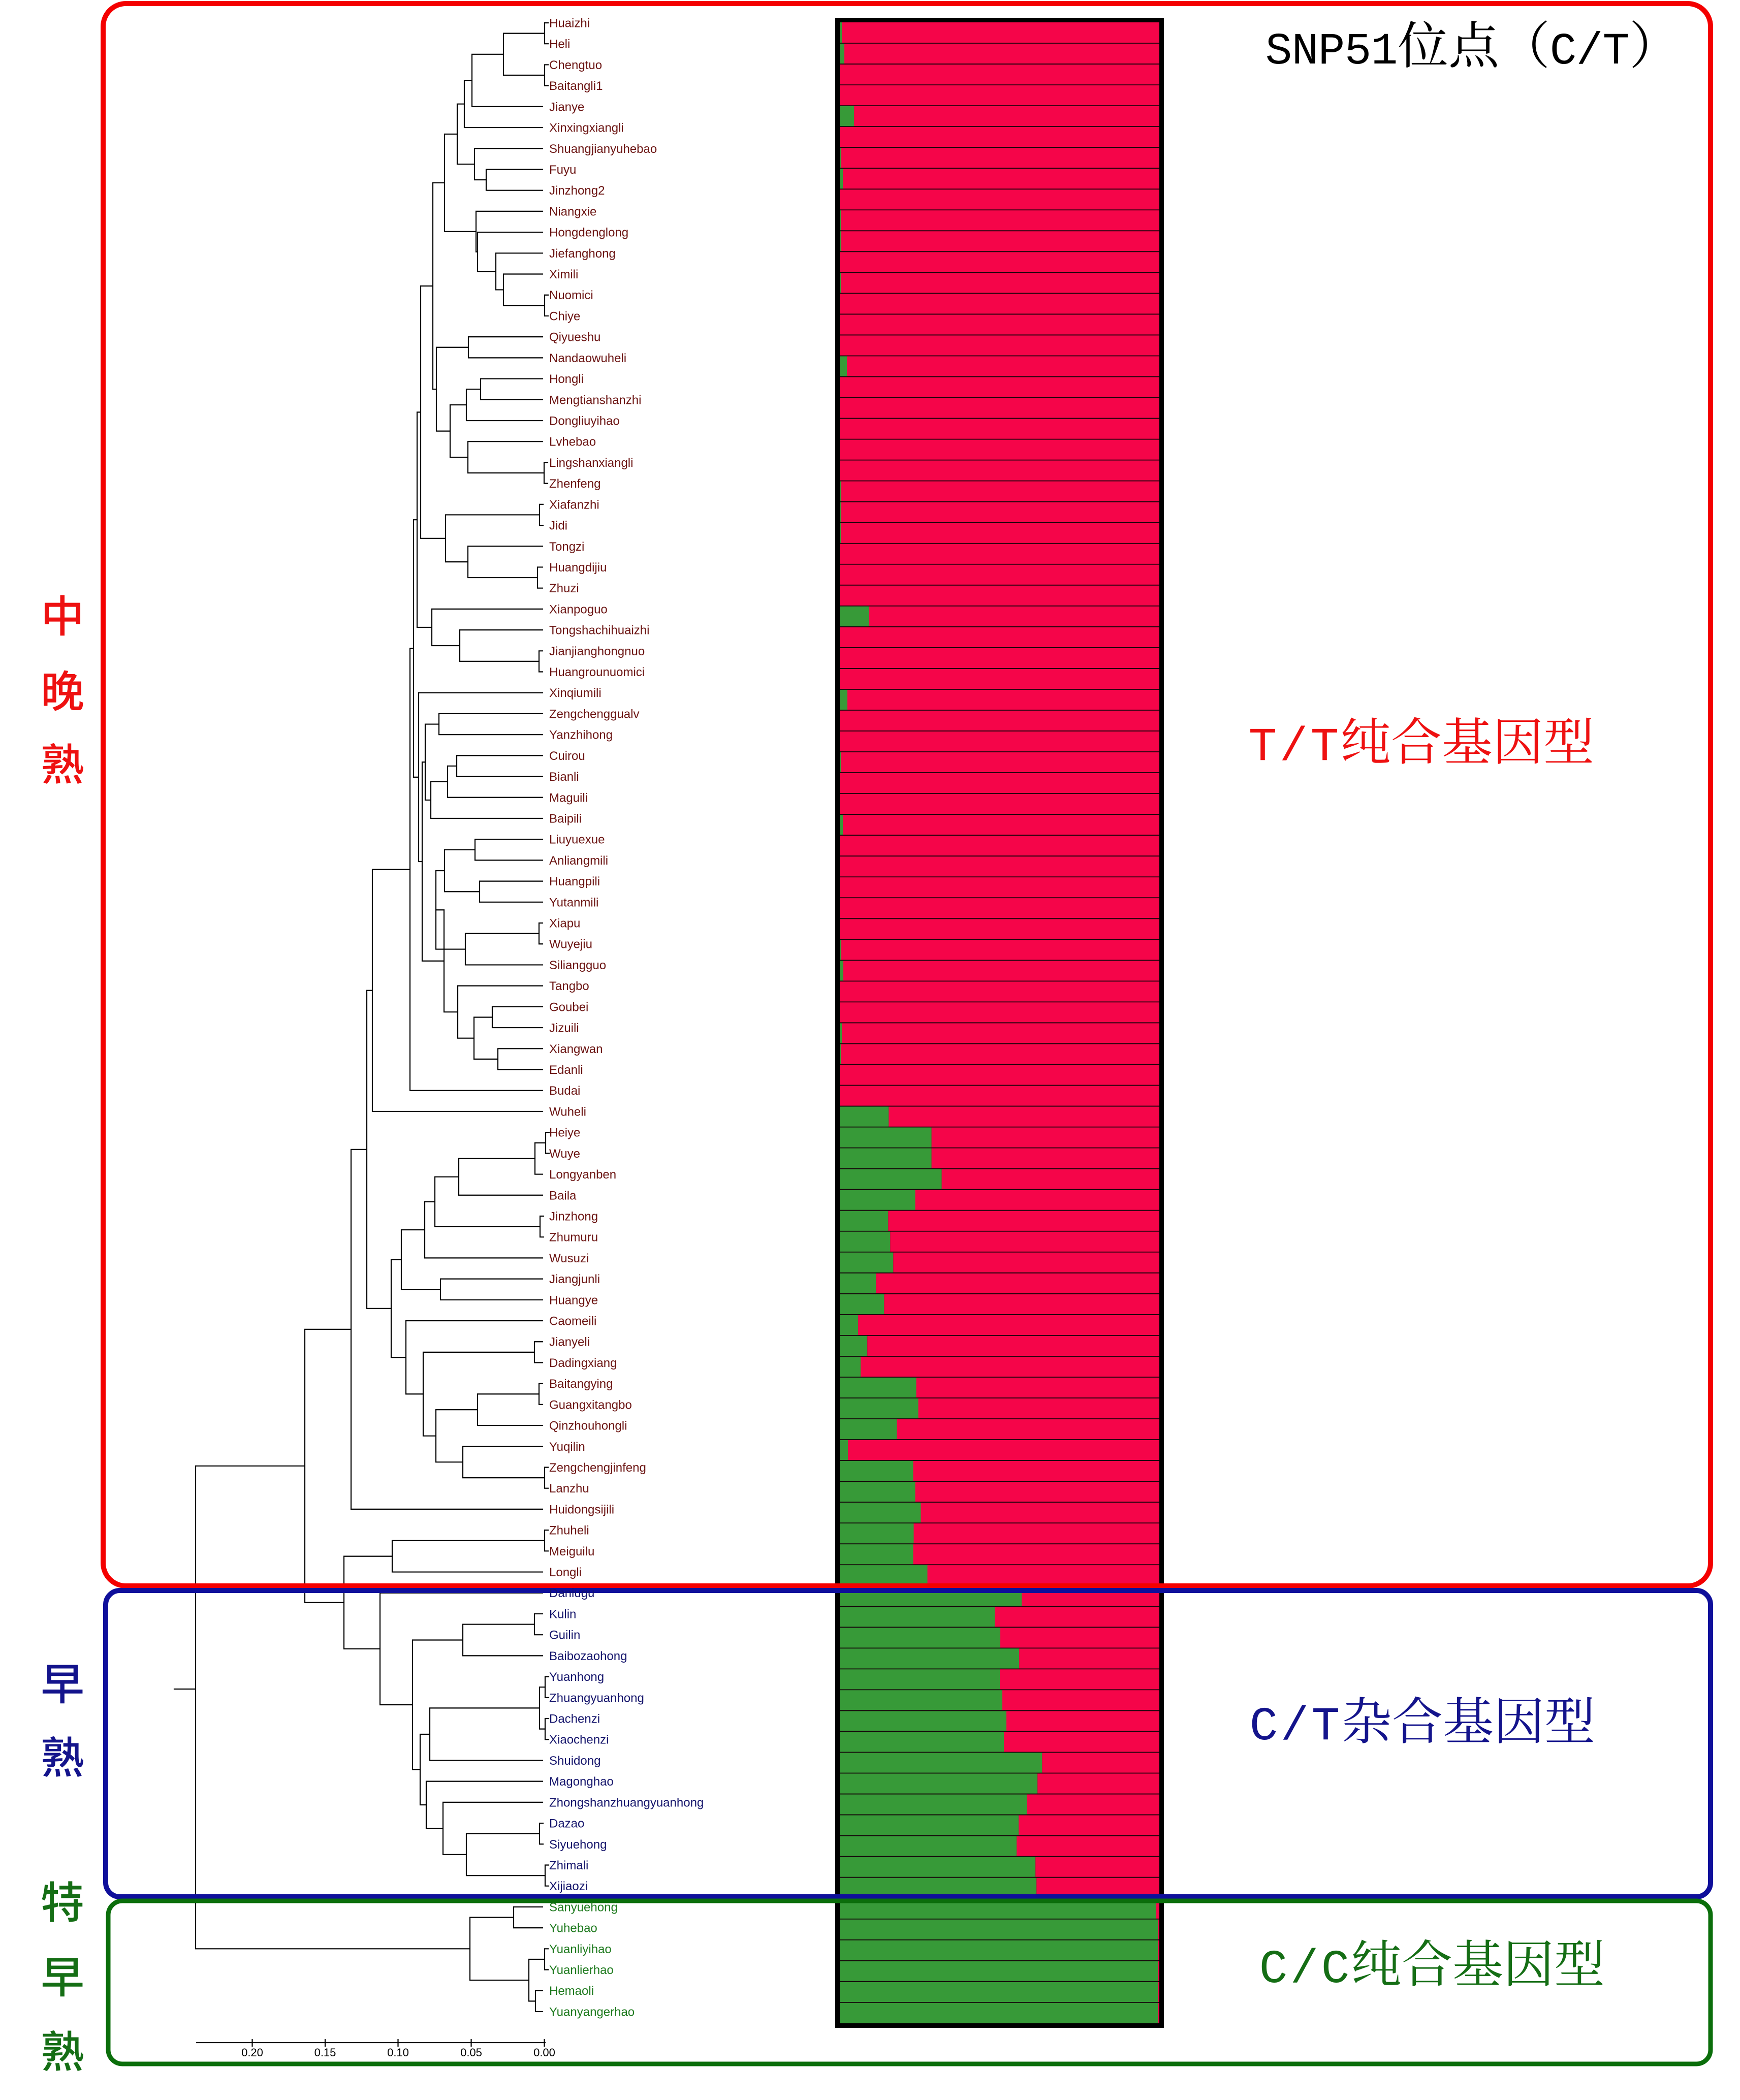  I want to click on svg-text: Baibozaohong, so click(588, 1656).